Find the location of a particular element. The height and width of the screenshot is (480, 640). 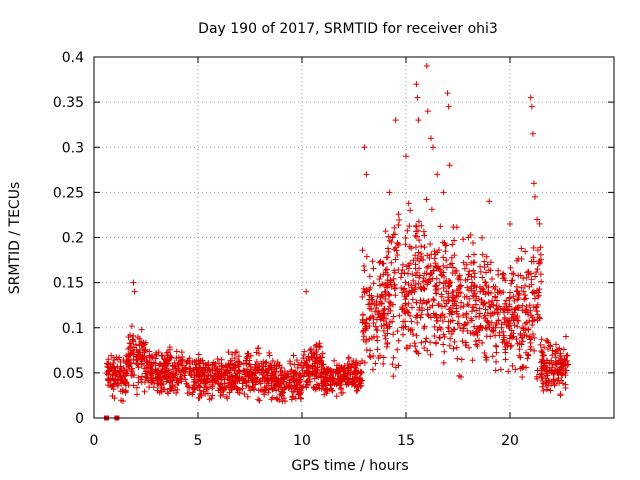

x-tick-label: 15 is located at coordinates (406, 441).